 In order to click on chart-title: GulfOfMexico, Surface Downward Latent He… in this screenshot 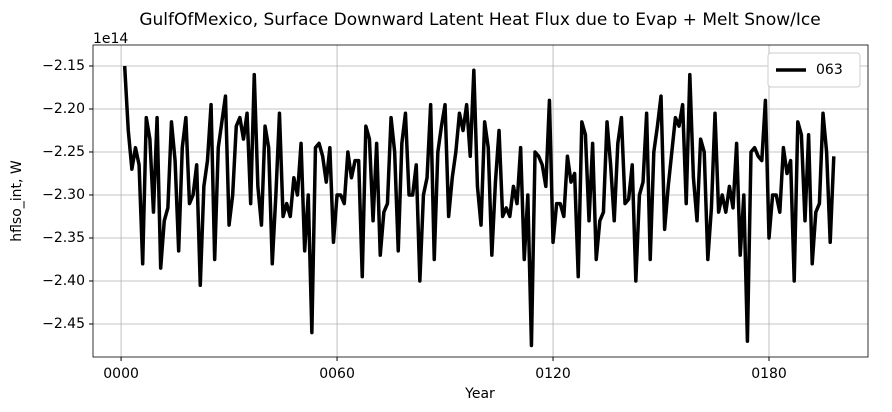, I will do `click(479, 20)`.